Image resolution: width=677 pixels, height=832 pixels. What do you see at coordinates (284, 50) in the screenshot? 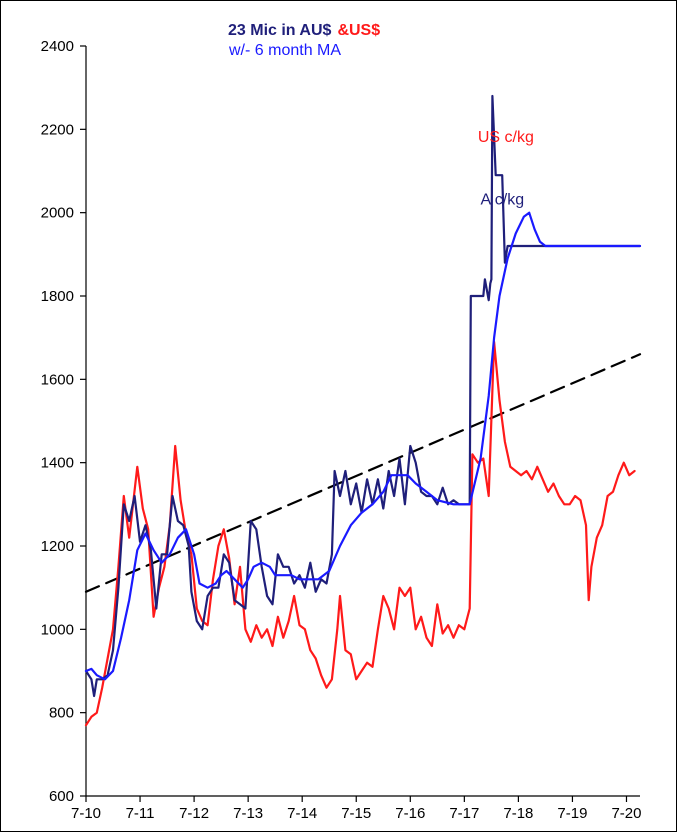
I see `chart-subtitle: w/- 6 month MA` at bounding box center [284, 50].